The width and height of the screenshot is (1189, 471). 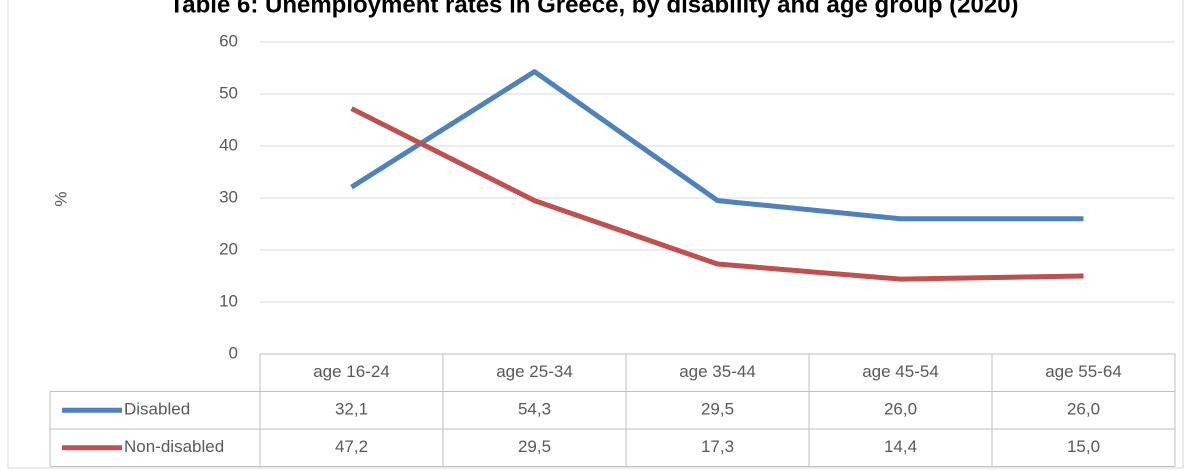 I want to click on y-tick-label: 10, so click(x=228, y=300).